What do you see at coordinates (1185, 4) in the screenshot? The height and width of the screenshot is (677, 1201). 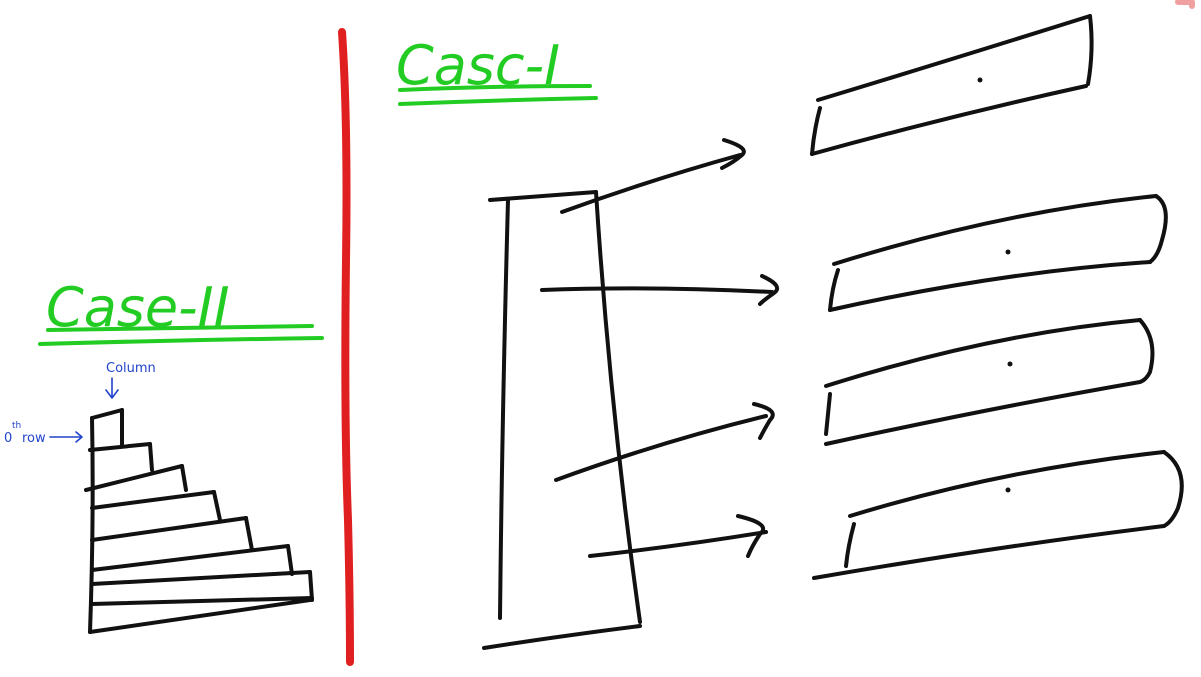 I see `corner-red-mark` at bounding box center [1185, 4].